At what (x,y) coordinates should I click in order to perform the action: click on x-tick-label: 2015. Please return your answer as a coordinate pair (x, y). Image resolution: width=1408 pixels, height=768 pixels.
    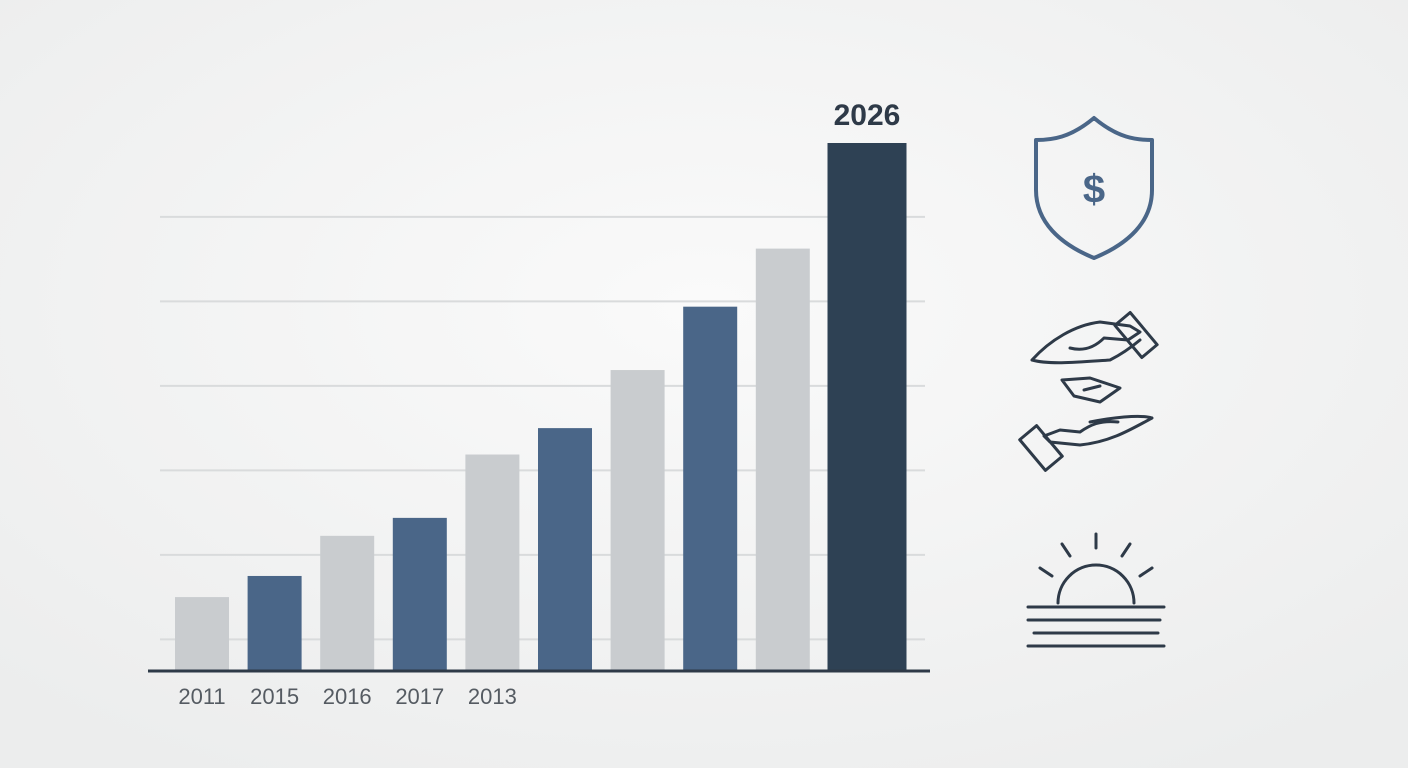
    Looking at the image, I should click on (274, 696).